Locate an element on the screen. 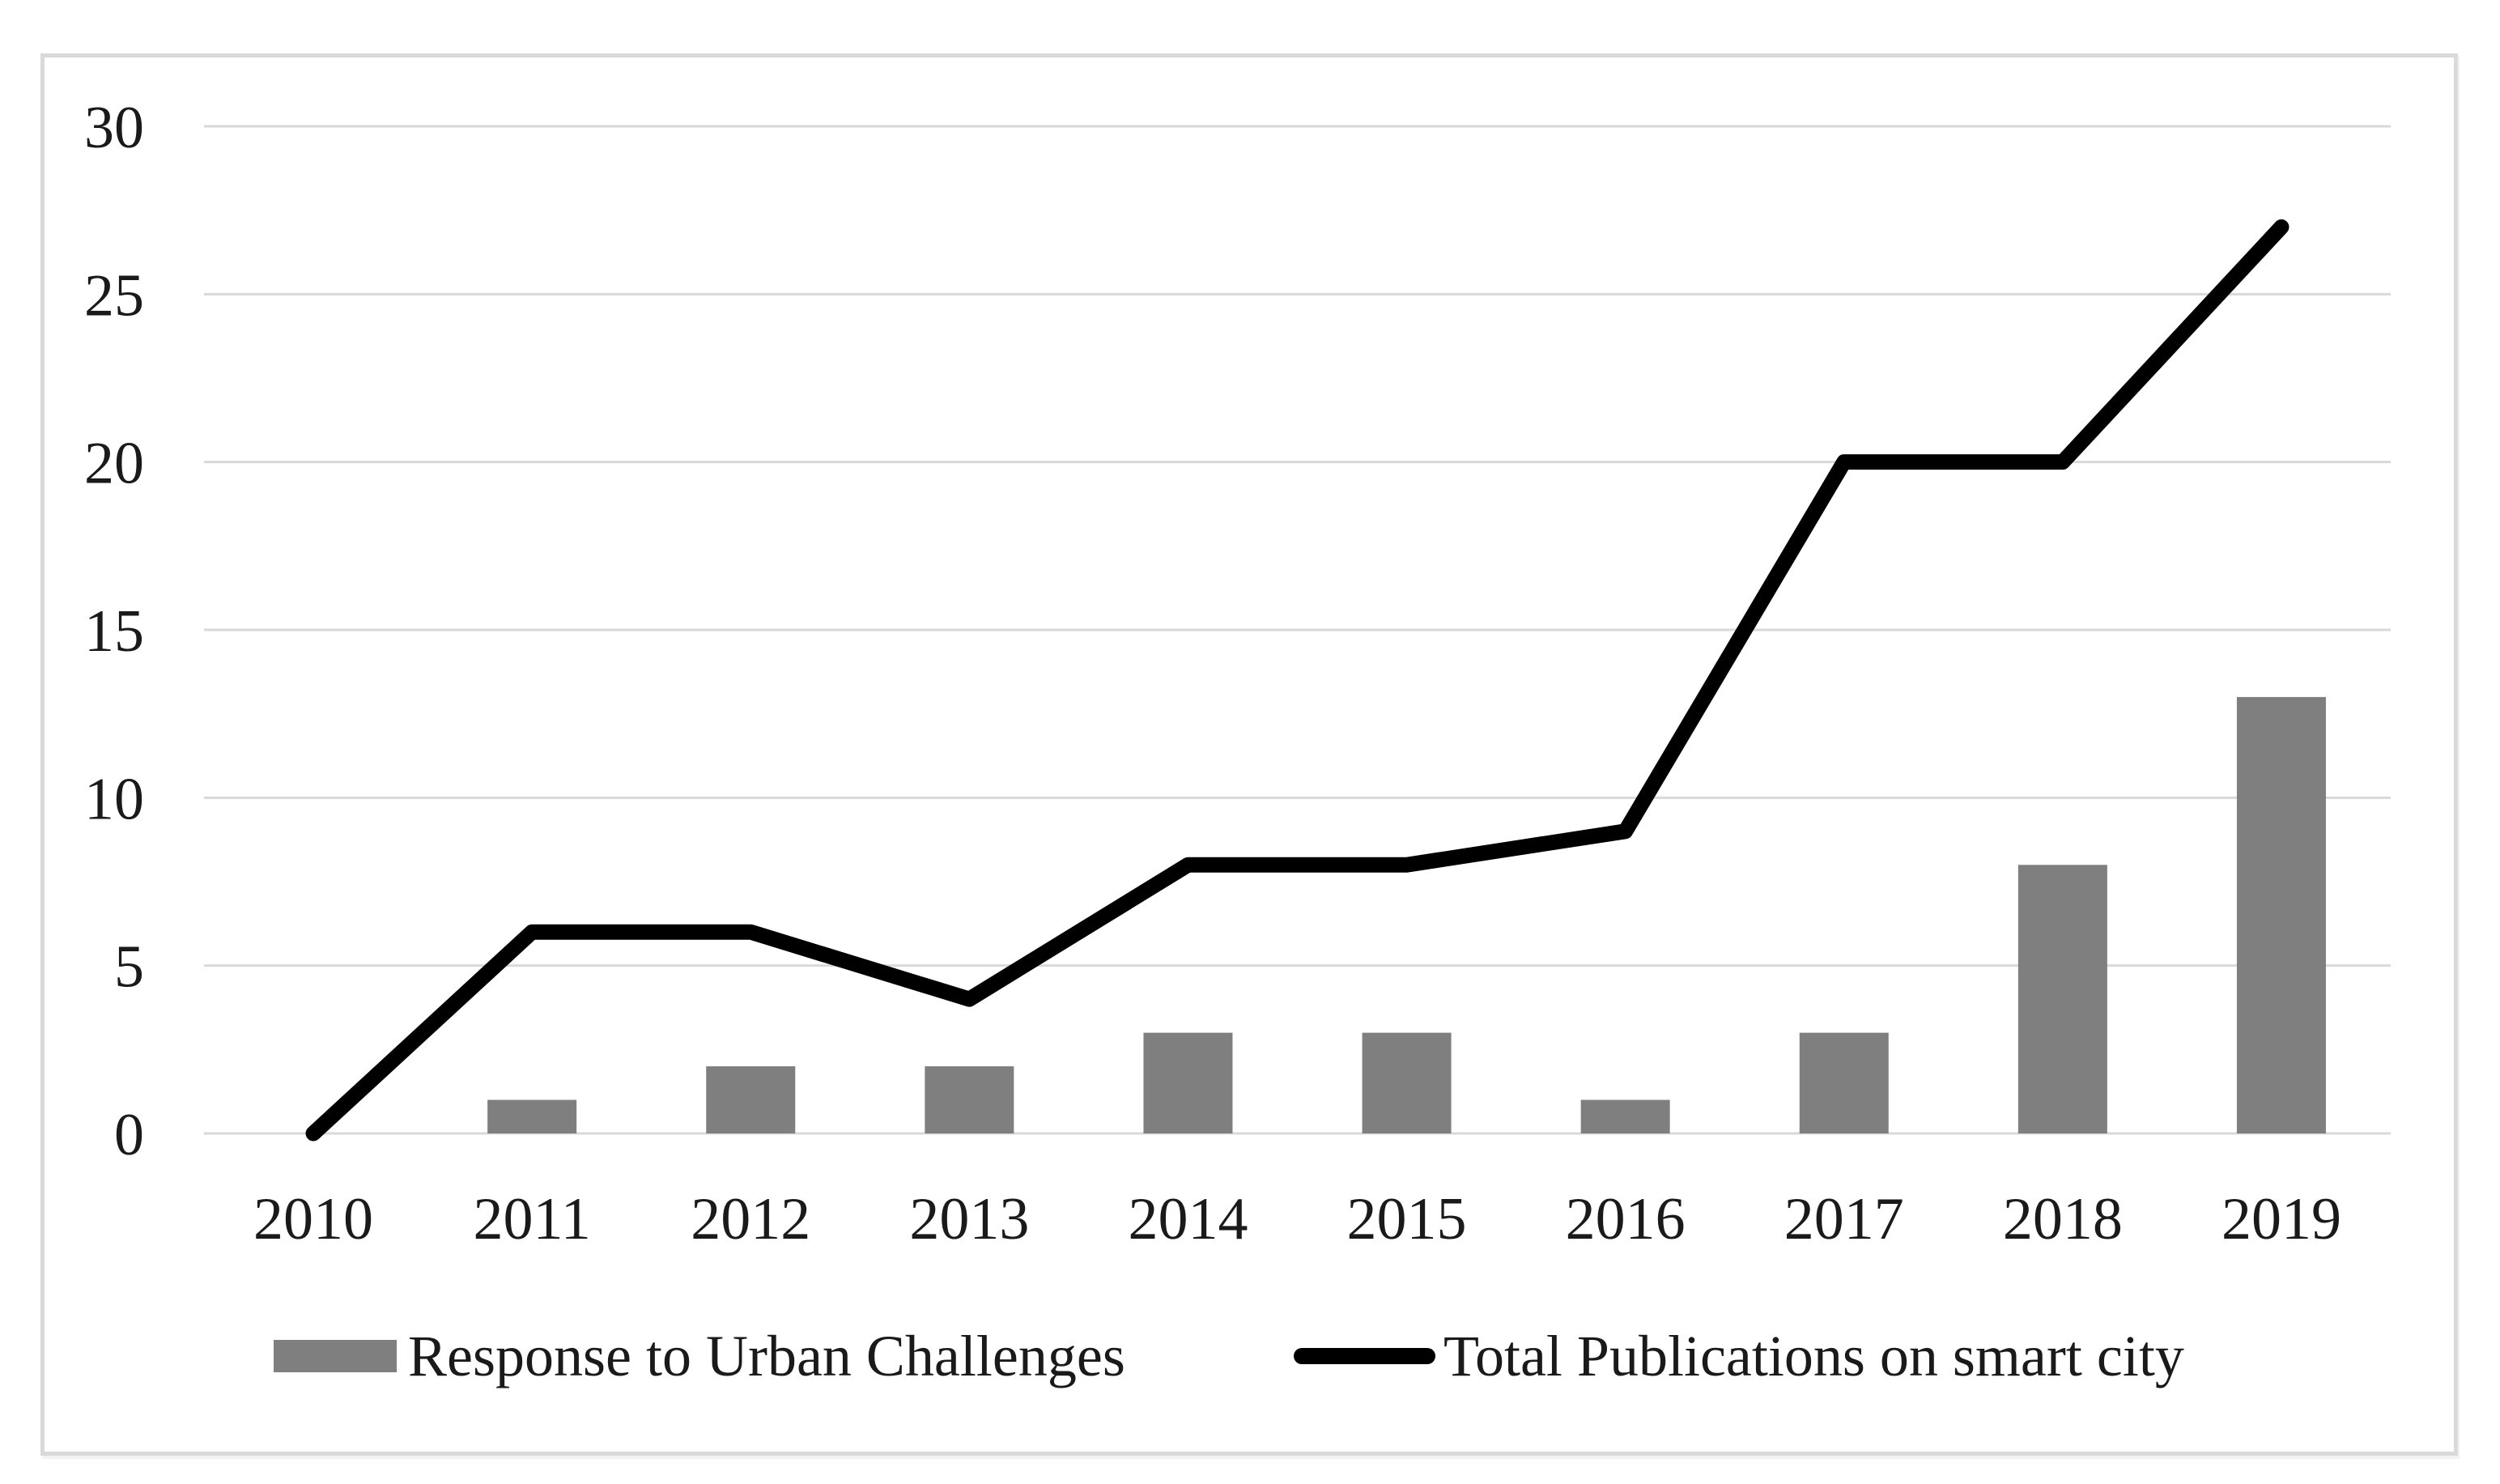  legend-item-line-series: Total Publications on smart city is located at coordinates (1739, 1356).